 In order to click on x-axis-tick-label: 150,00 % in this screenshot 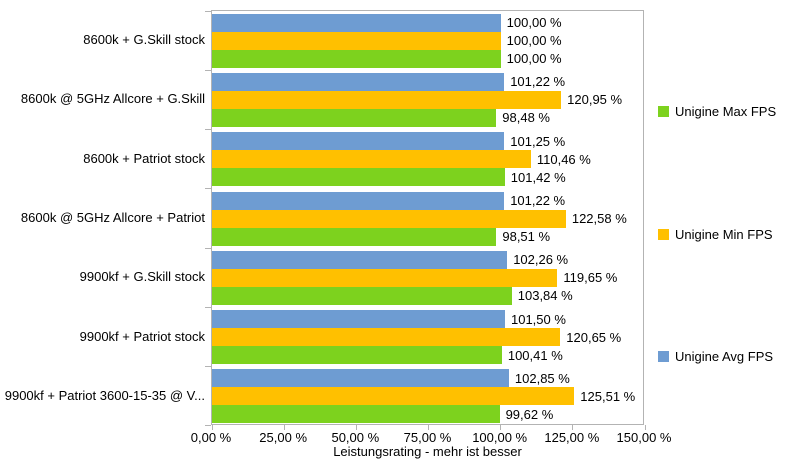, I will do `click(644, 437)`.